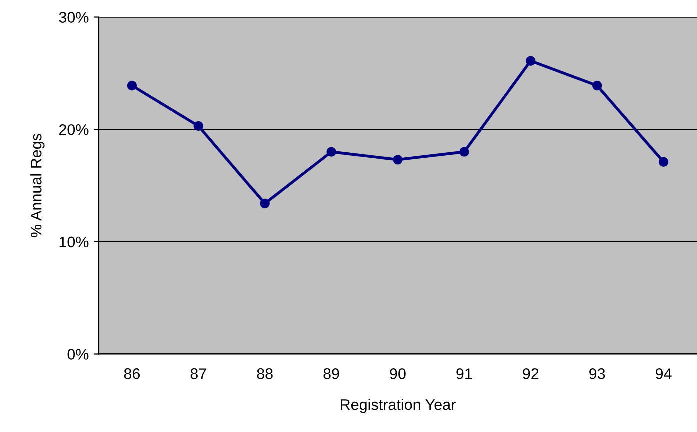  I want to click on x-tick-label: 92, so click(531, 374).